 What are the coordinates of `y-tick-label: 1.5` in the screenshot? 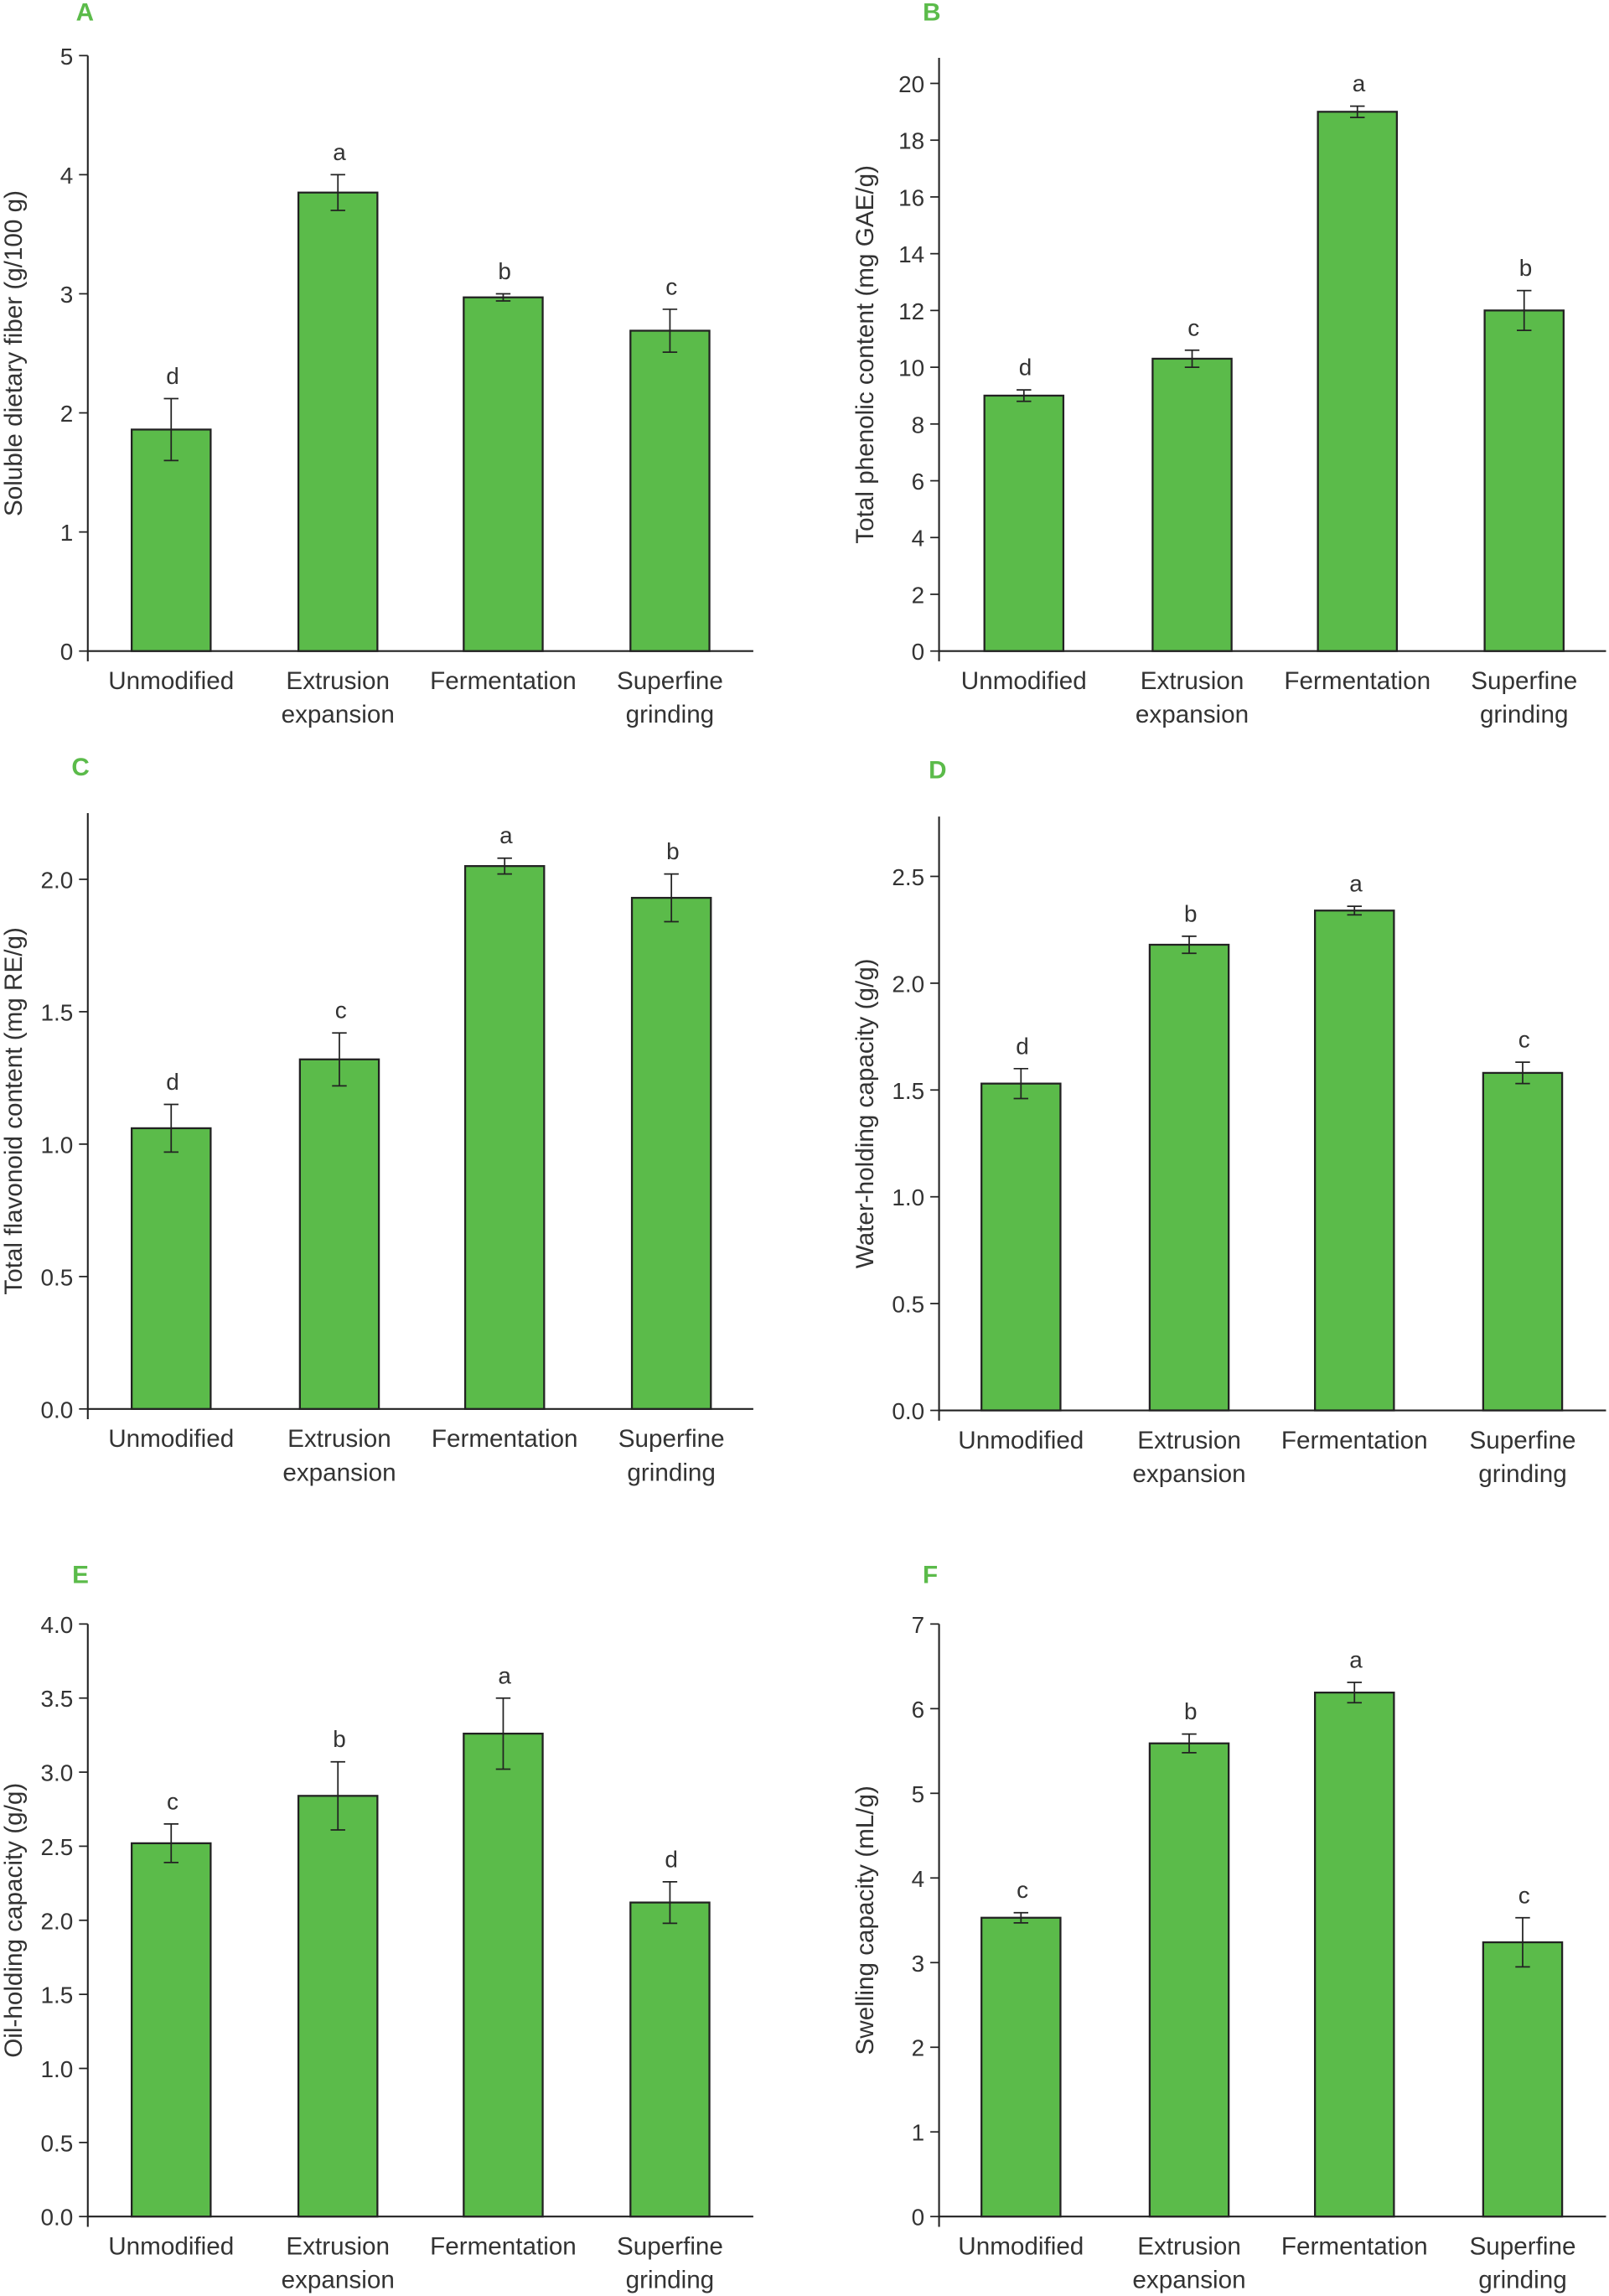 It's located at (58, 1995).